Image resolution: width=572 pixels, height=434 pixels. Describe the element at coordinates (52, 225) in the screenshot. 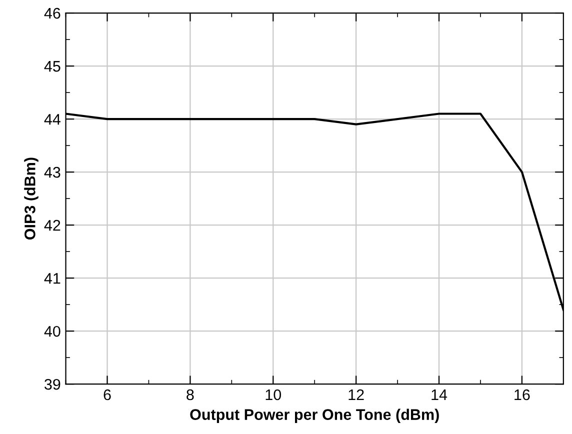

I see `y-tick-label: 42` at that location.